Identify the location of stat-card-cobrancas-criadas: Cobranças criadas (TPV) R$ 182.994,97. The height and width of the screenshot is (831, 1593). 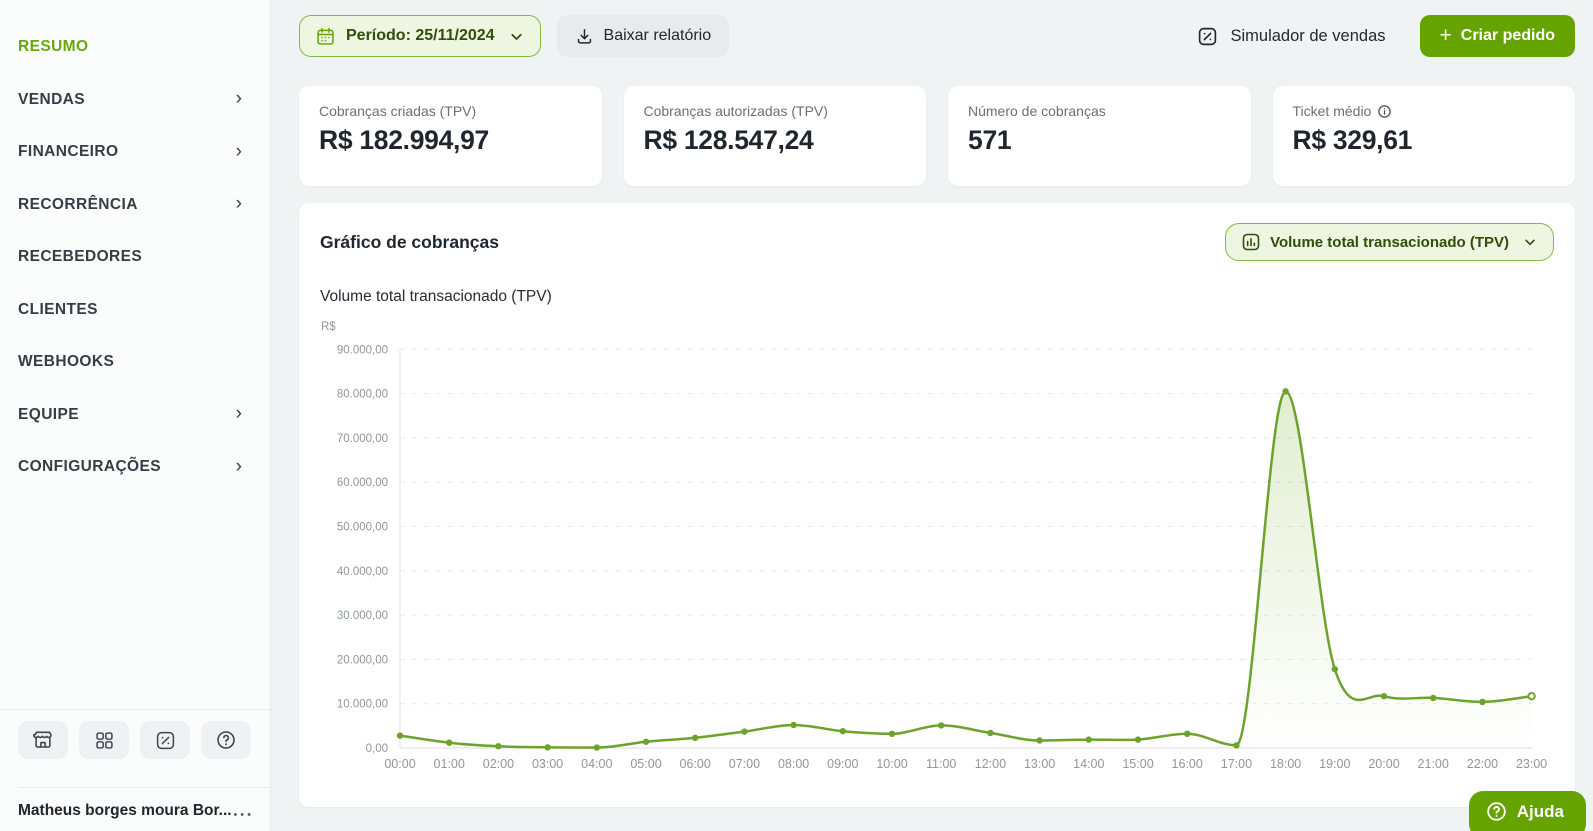
(450, 136).